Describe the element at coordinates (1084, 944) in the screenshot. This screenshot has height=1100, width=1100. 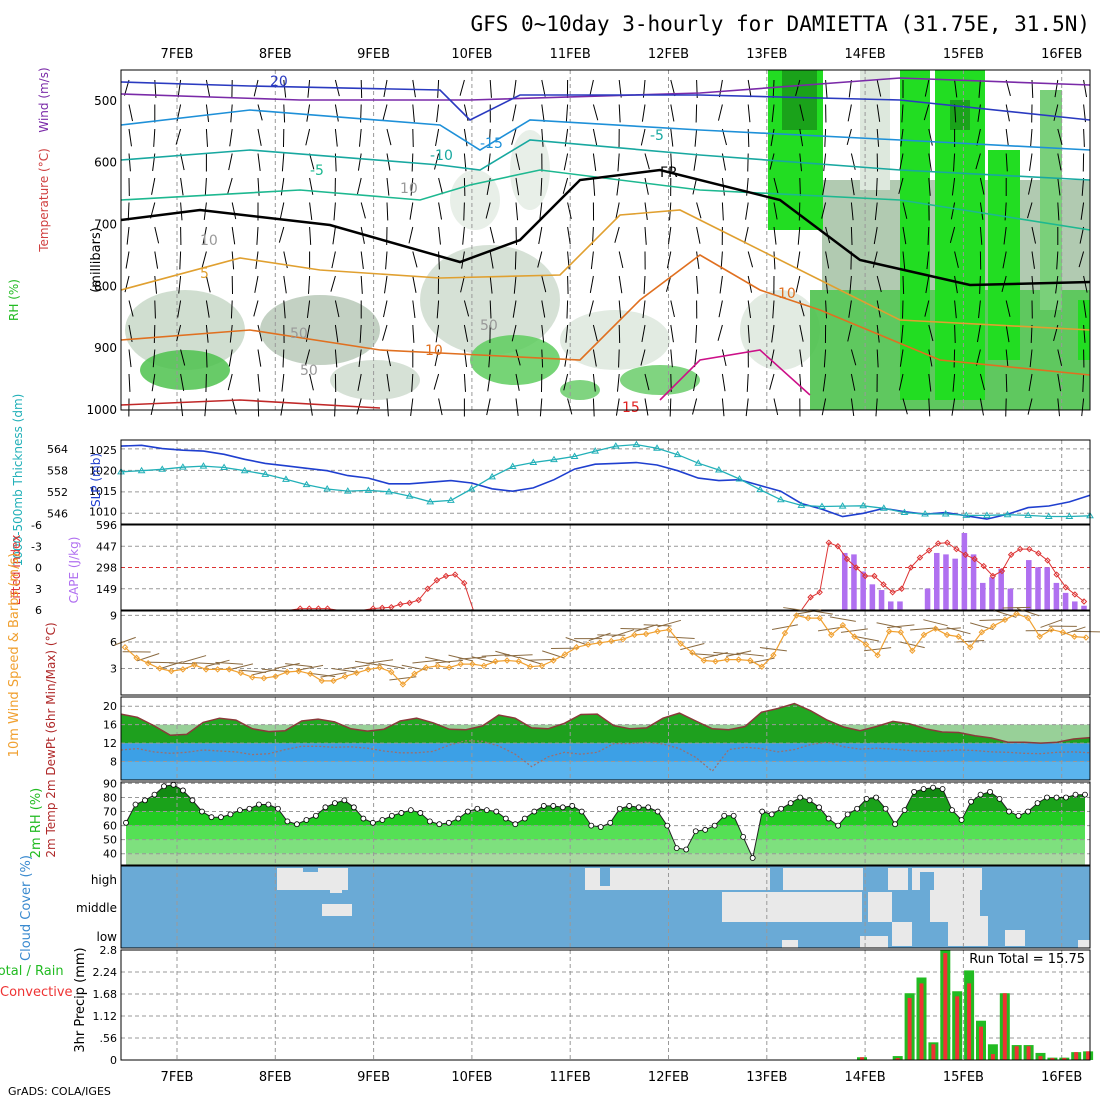
I see `cloud-patch` at that location.